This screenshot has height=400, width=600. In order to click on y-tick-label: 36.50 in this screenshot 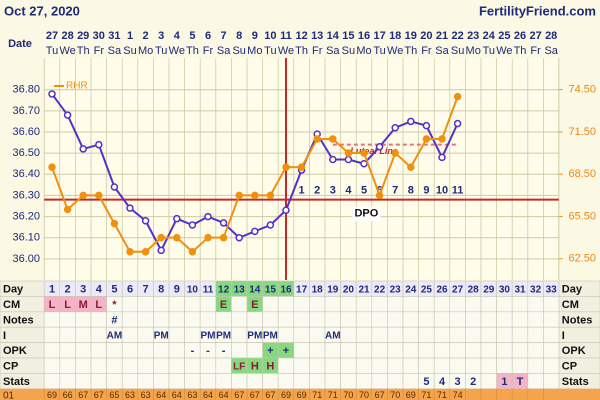, I will do `click(26, 153)`.